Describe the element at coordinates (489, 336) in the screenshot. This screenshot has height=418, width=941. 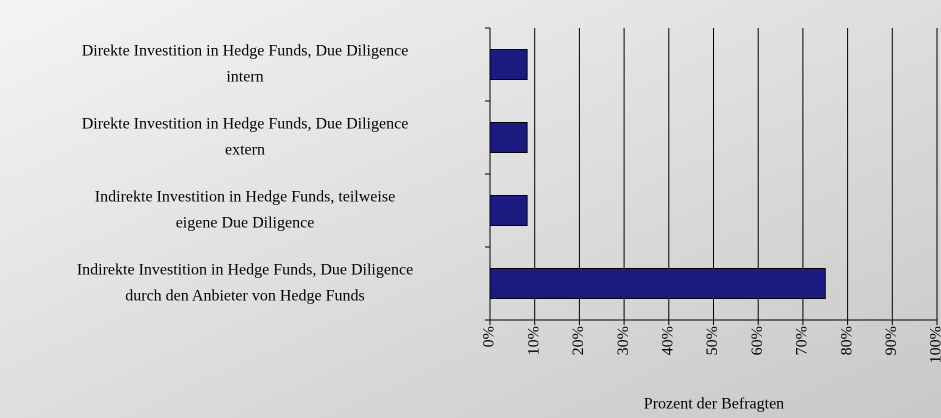
I see `x-tick-label: 0%` at that location.